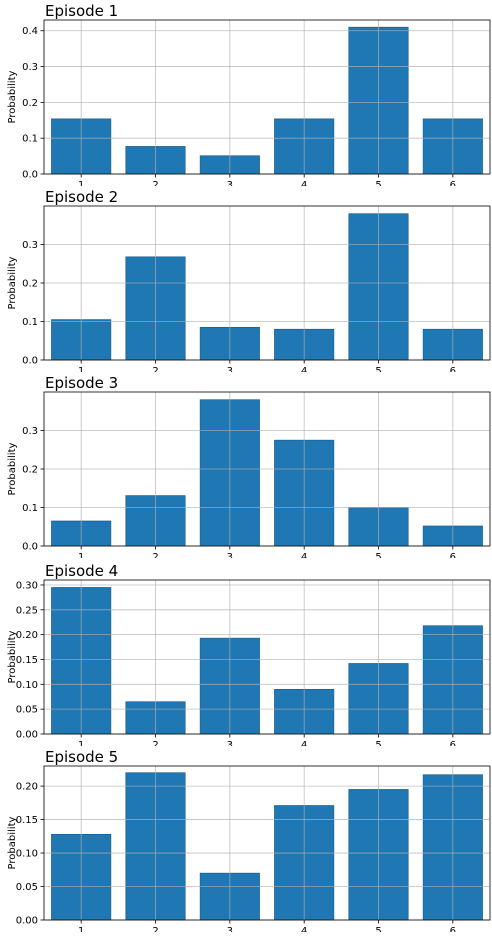 The image size is (492, 938). I want to click on y-tick-label: 0.4, so click(30, 31).